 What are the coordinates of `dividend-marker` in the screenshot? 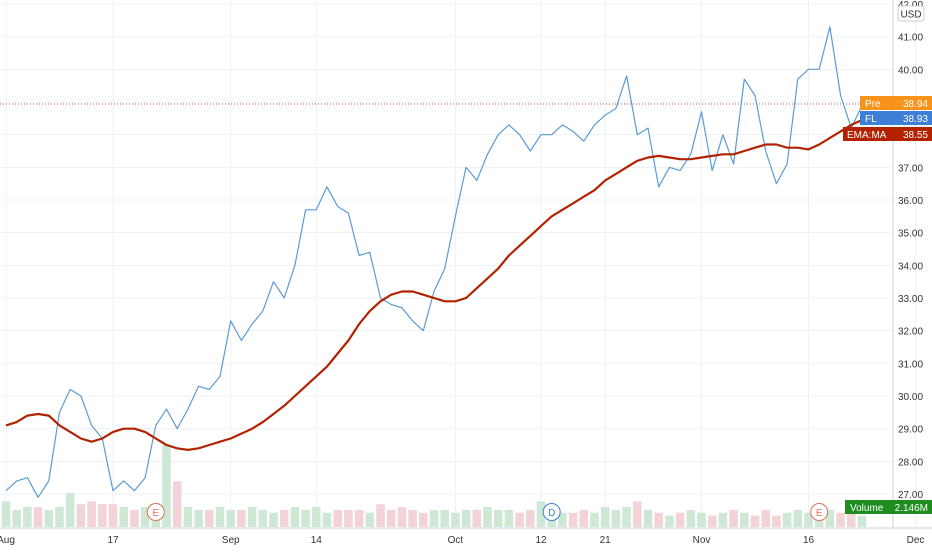 It's located at (551, 512).